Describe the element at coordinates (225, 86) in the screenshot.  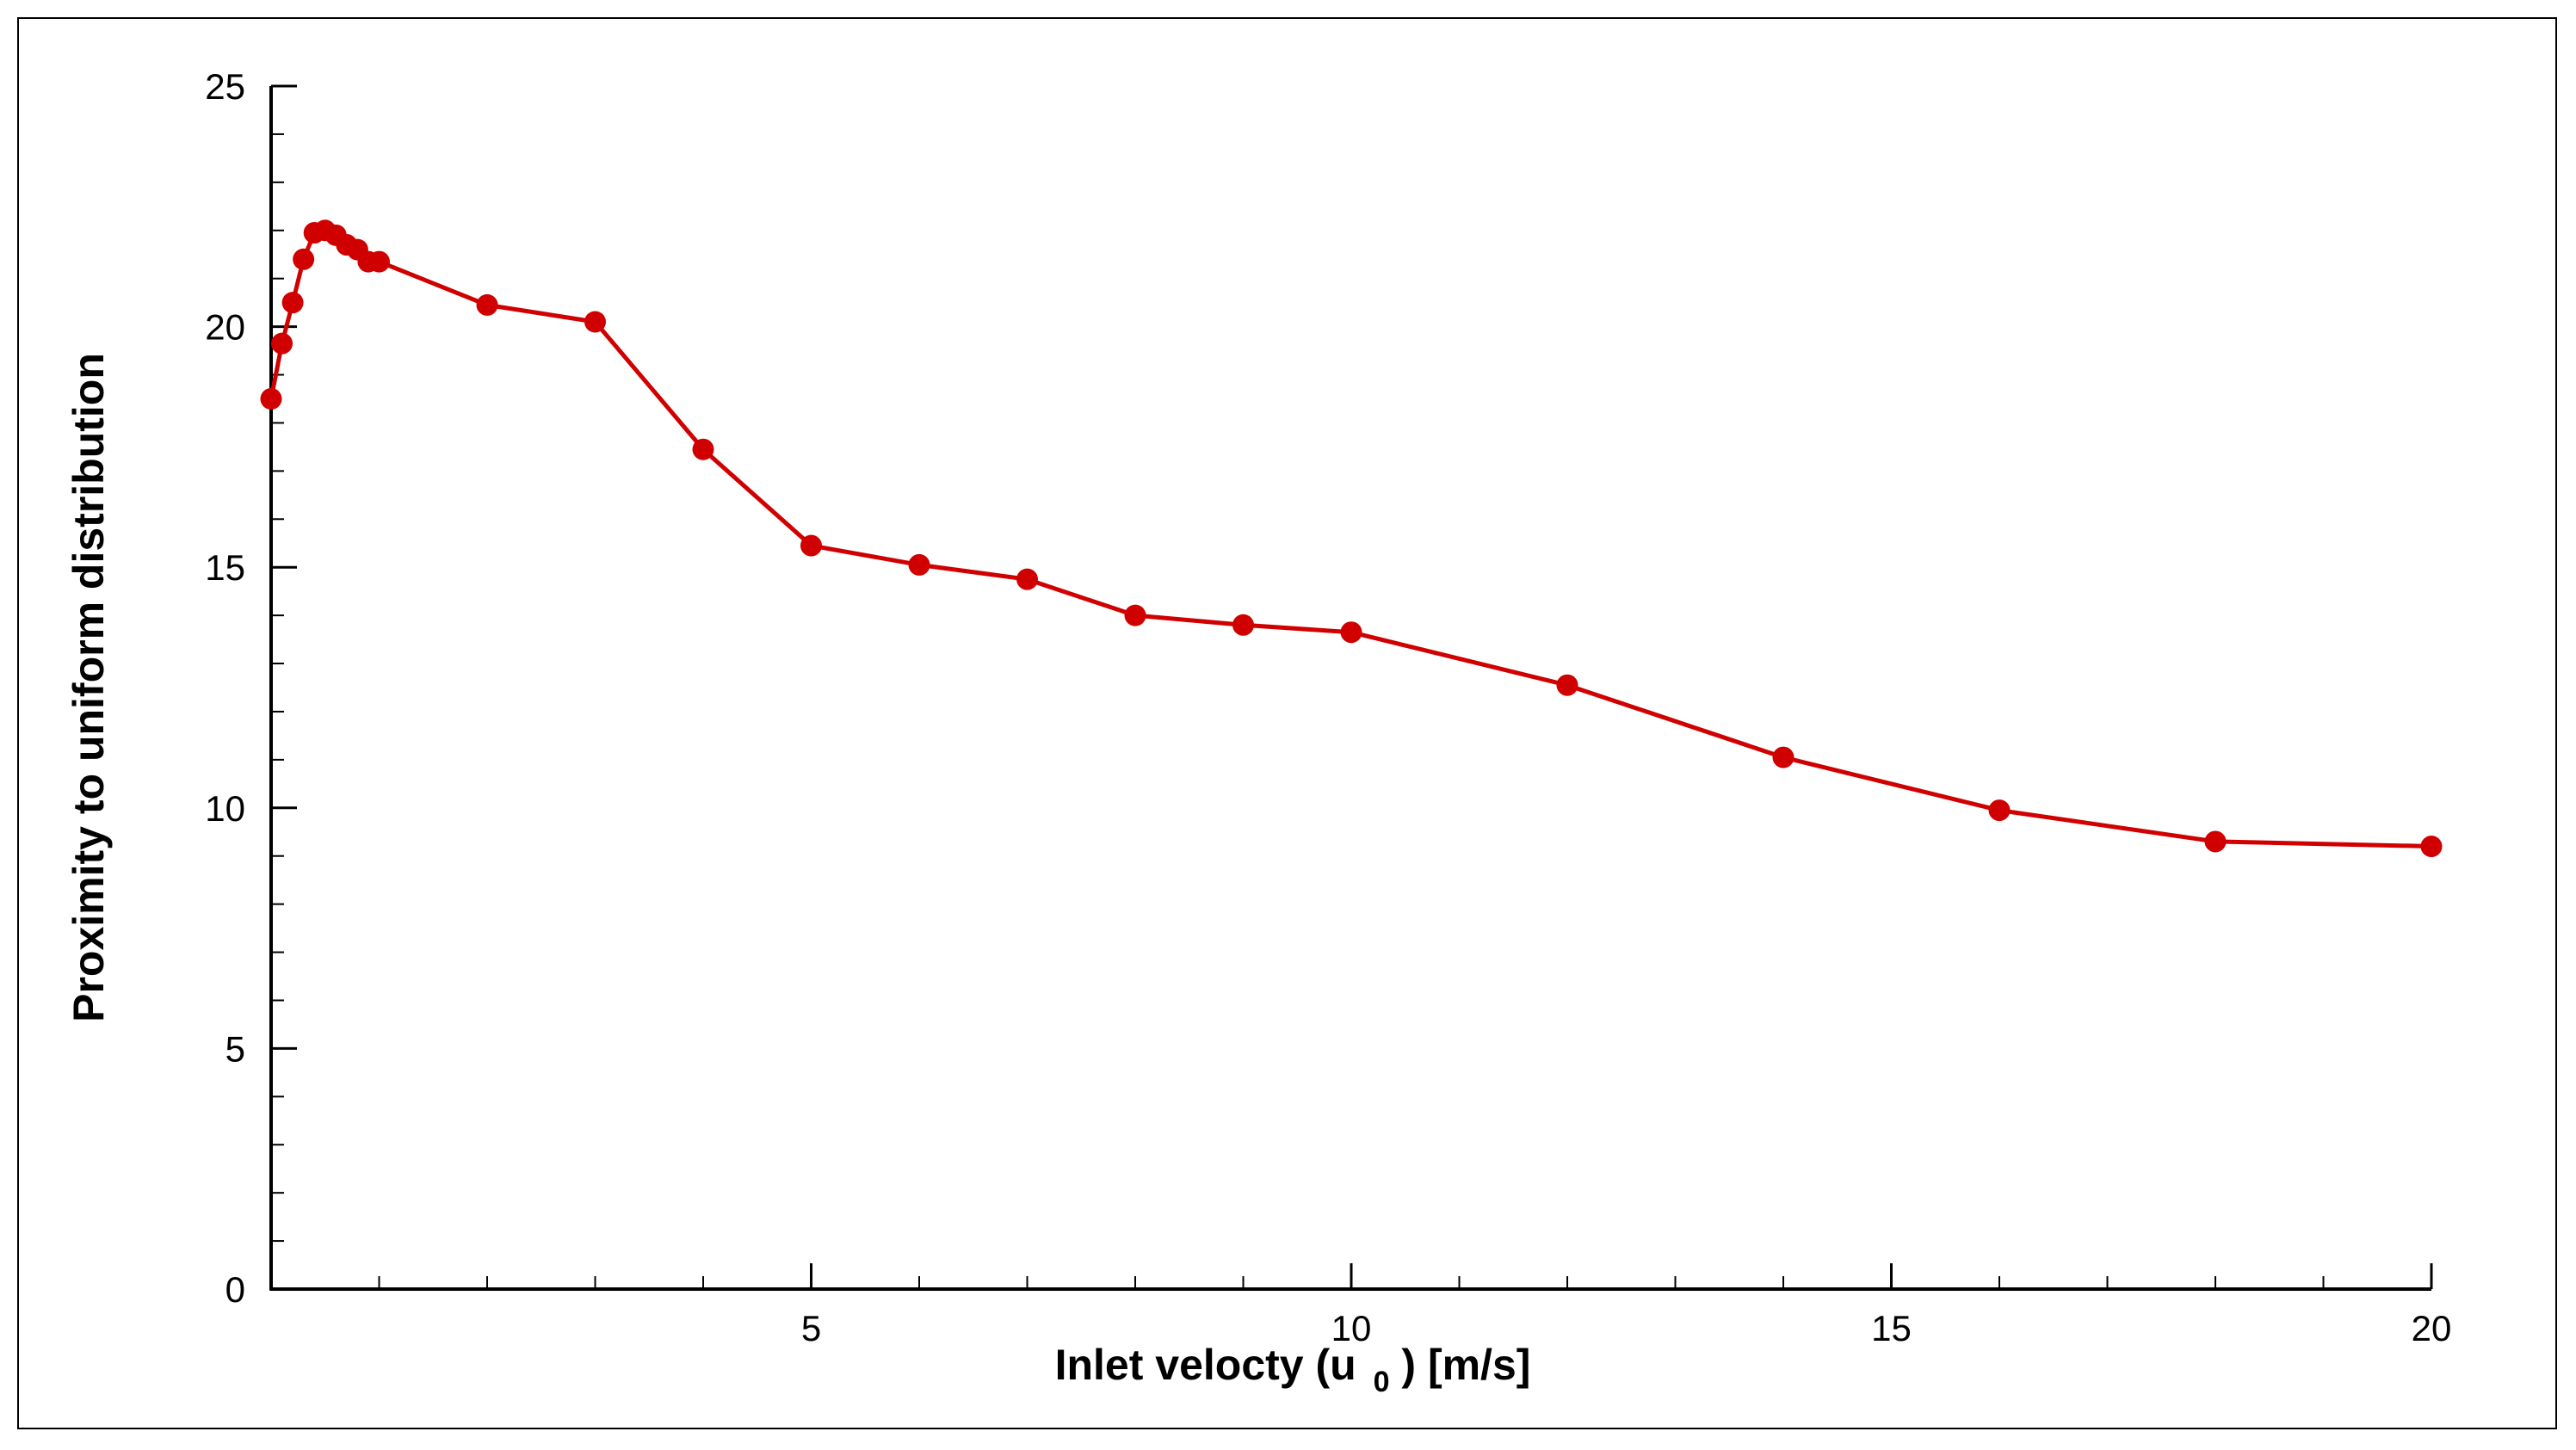
I see `y-tick-label: 25` at that location.